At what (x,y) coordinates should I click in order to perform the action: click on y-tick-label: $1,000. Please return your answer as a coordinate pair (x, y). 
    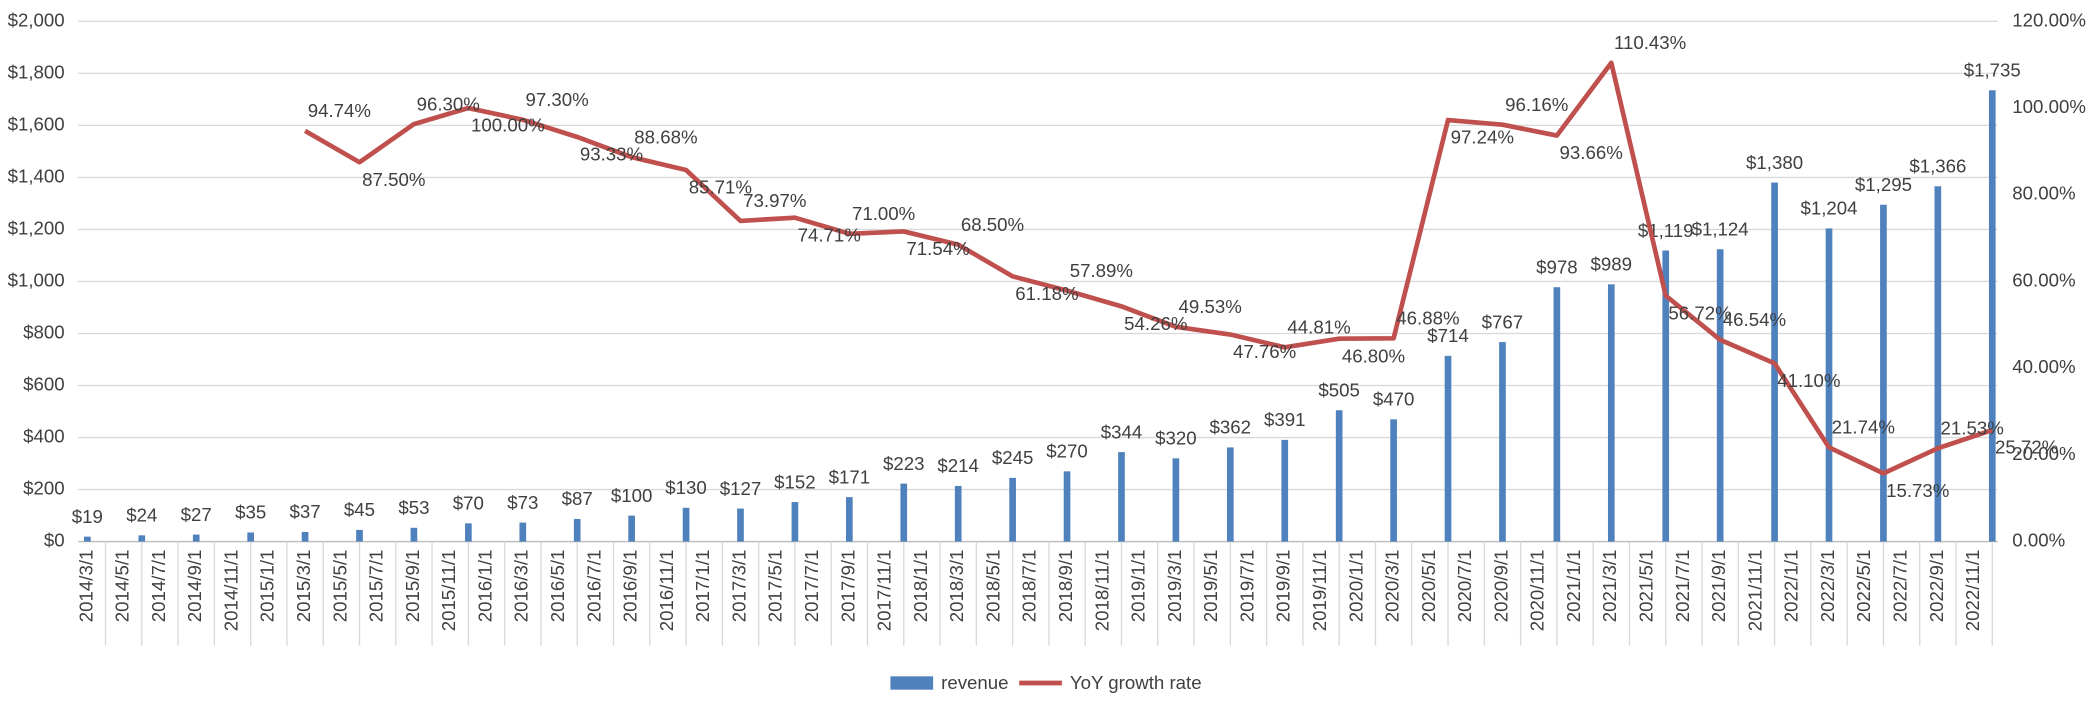
    Looking at the image, I should click on (36, 279).